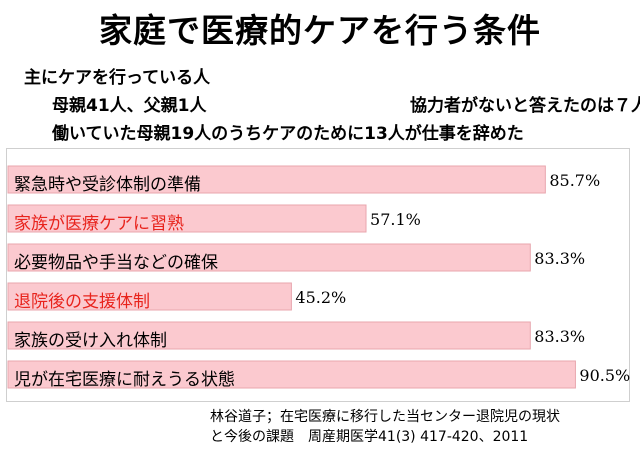  Describe the element at coordinates (117, 78) in the screenshot. I see `intro-caregiver-line: 主にケアを行っている人` at that location.